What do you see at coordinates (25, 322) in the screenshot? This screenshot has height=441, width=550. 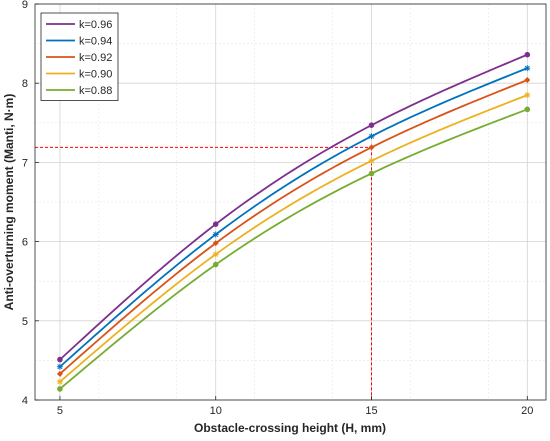 I see `y-tick-label: 5` at bounding box center [25, 322].